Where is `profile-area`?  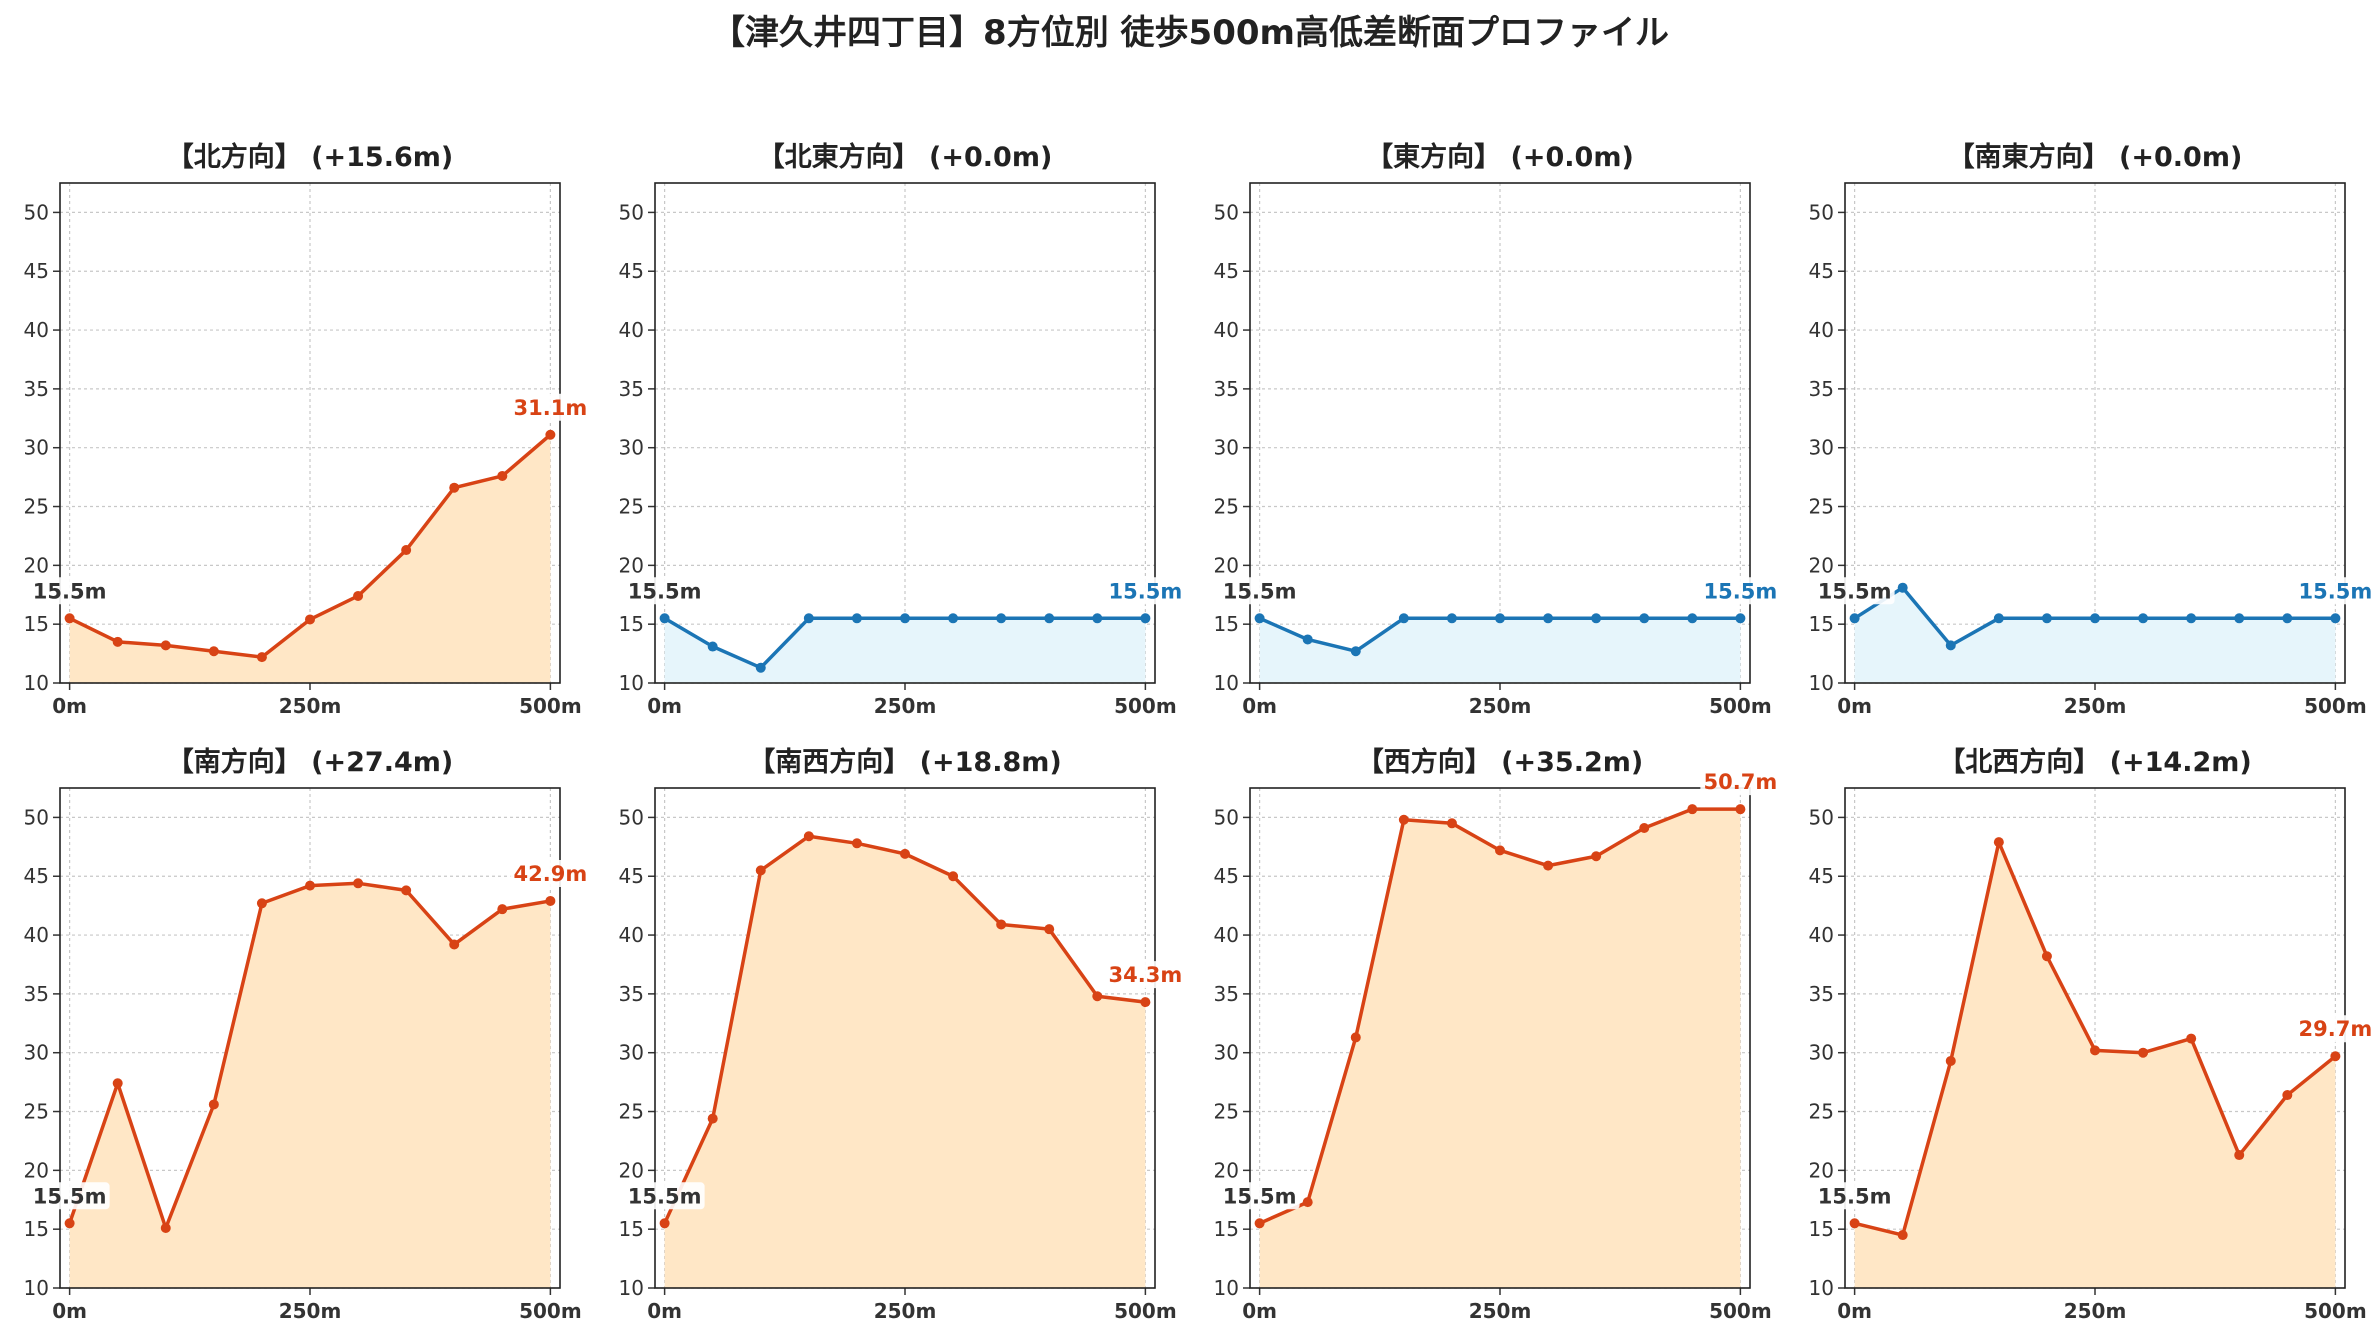 profile-area is located at coordinates (905, 650).